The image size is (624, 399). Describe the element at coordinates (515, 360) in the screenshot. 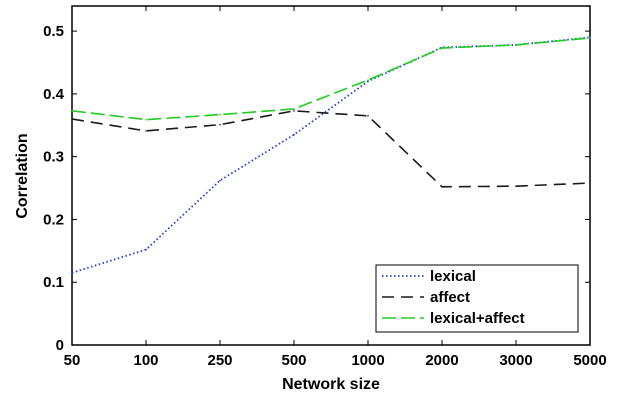

I see `x-tick-label: 3000` at that location.